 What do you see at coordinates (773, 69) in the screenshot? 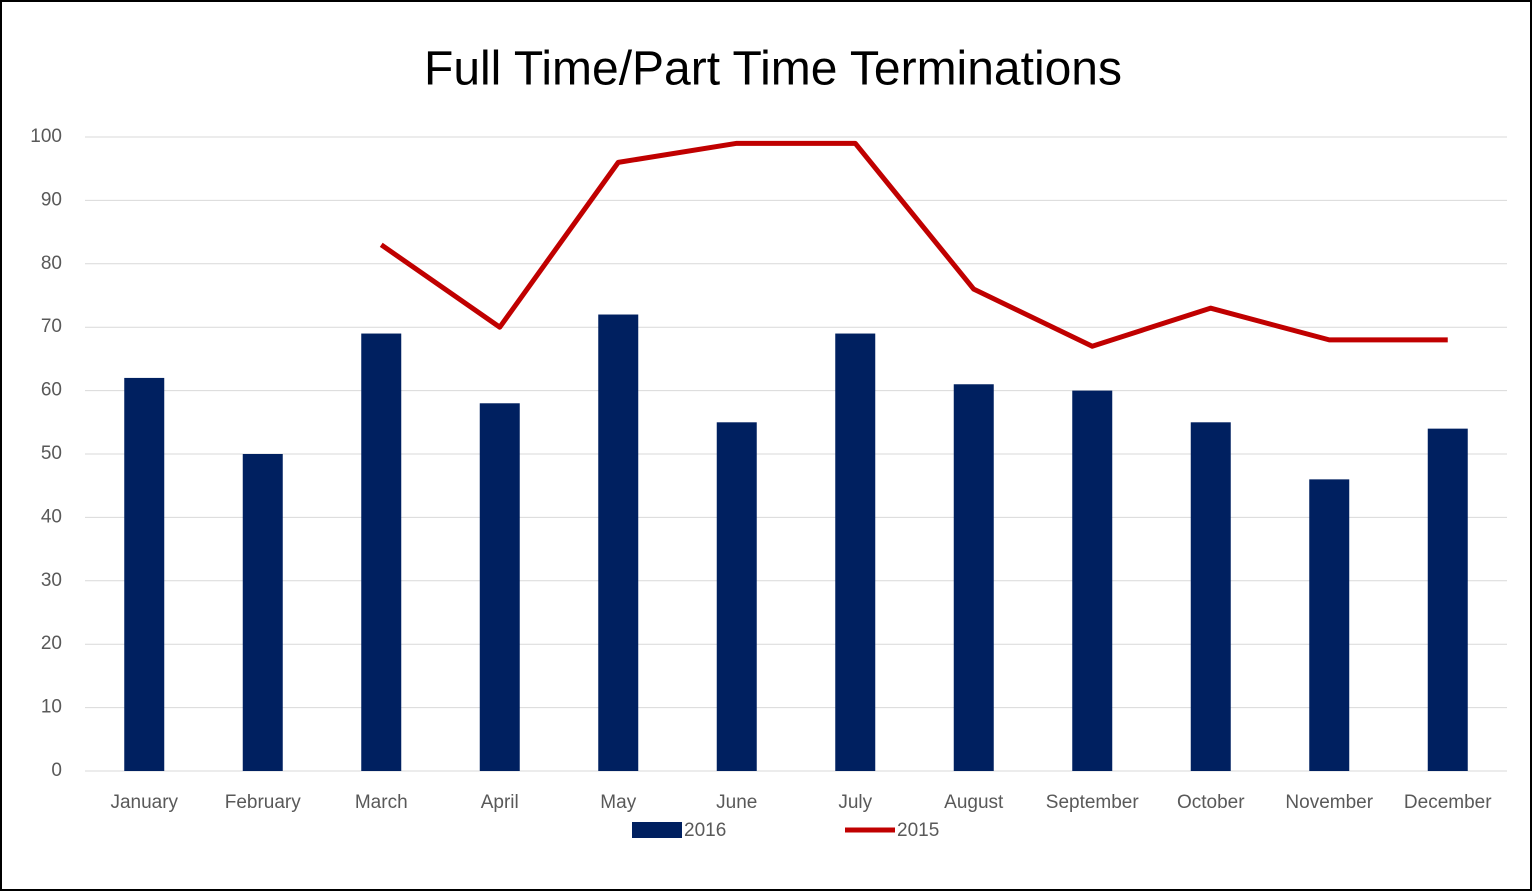
I see `chart-title: Full Time/Part Time Terminations` at bounding box center [773, 69].